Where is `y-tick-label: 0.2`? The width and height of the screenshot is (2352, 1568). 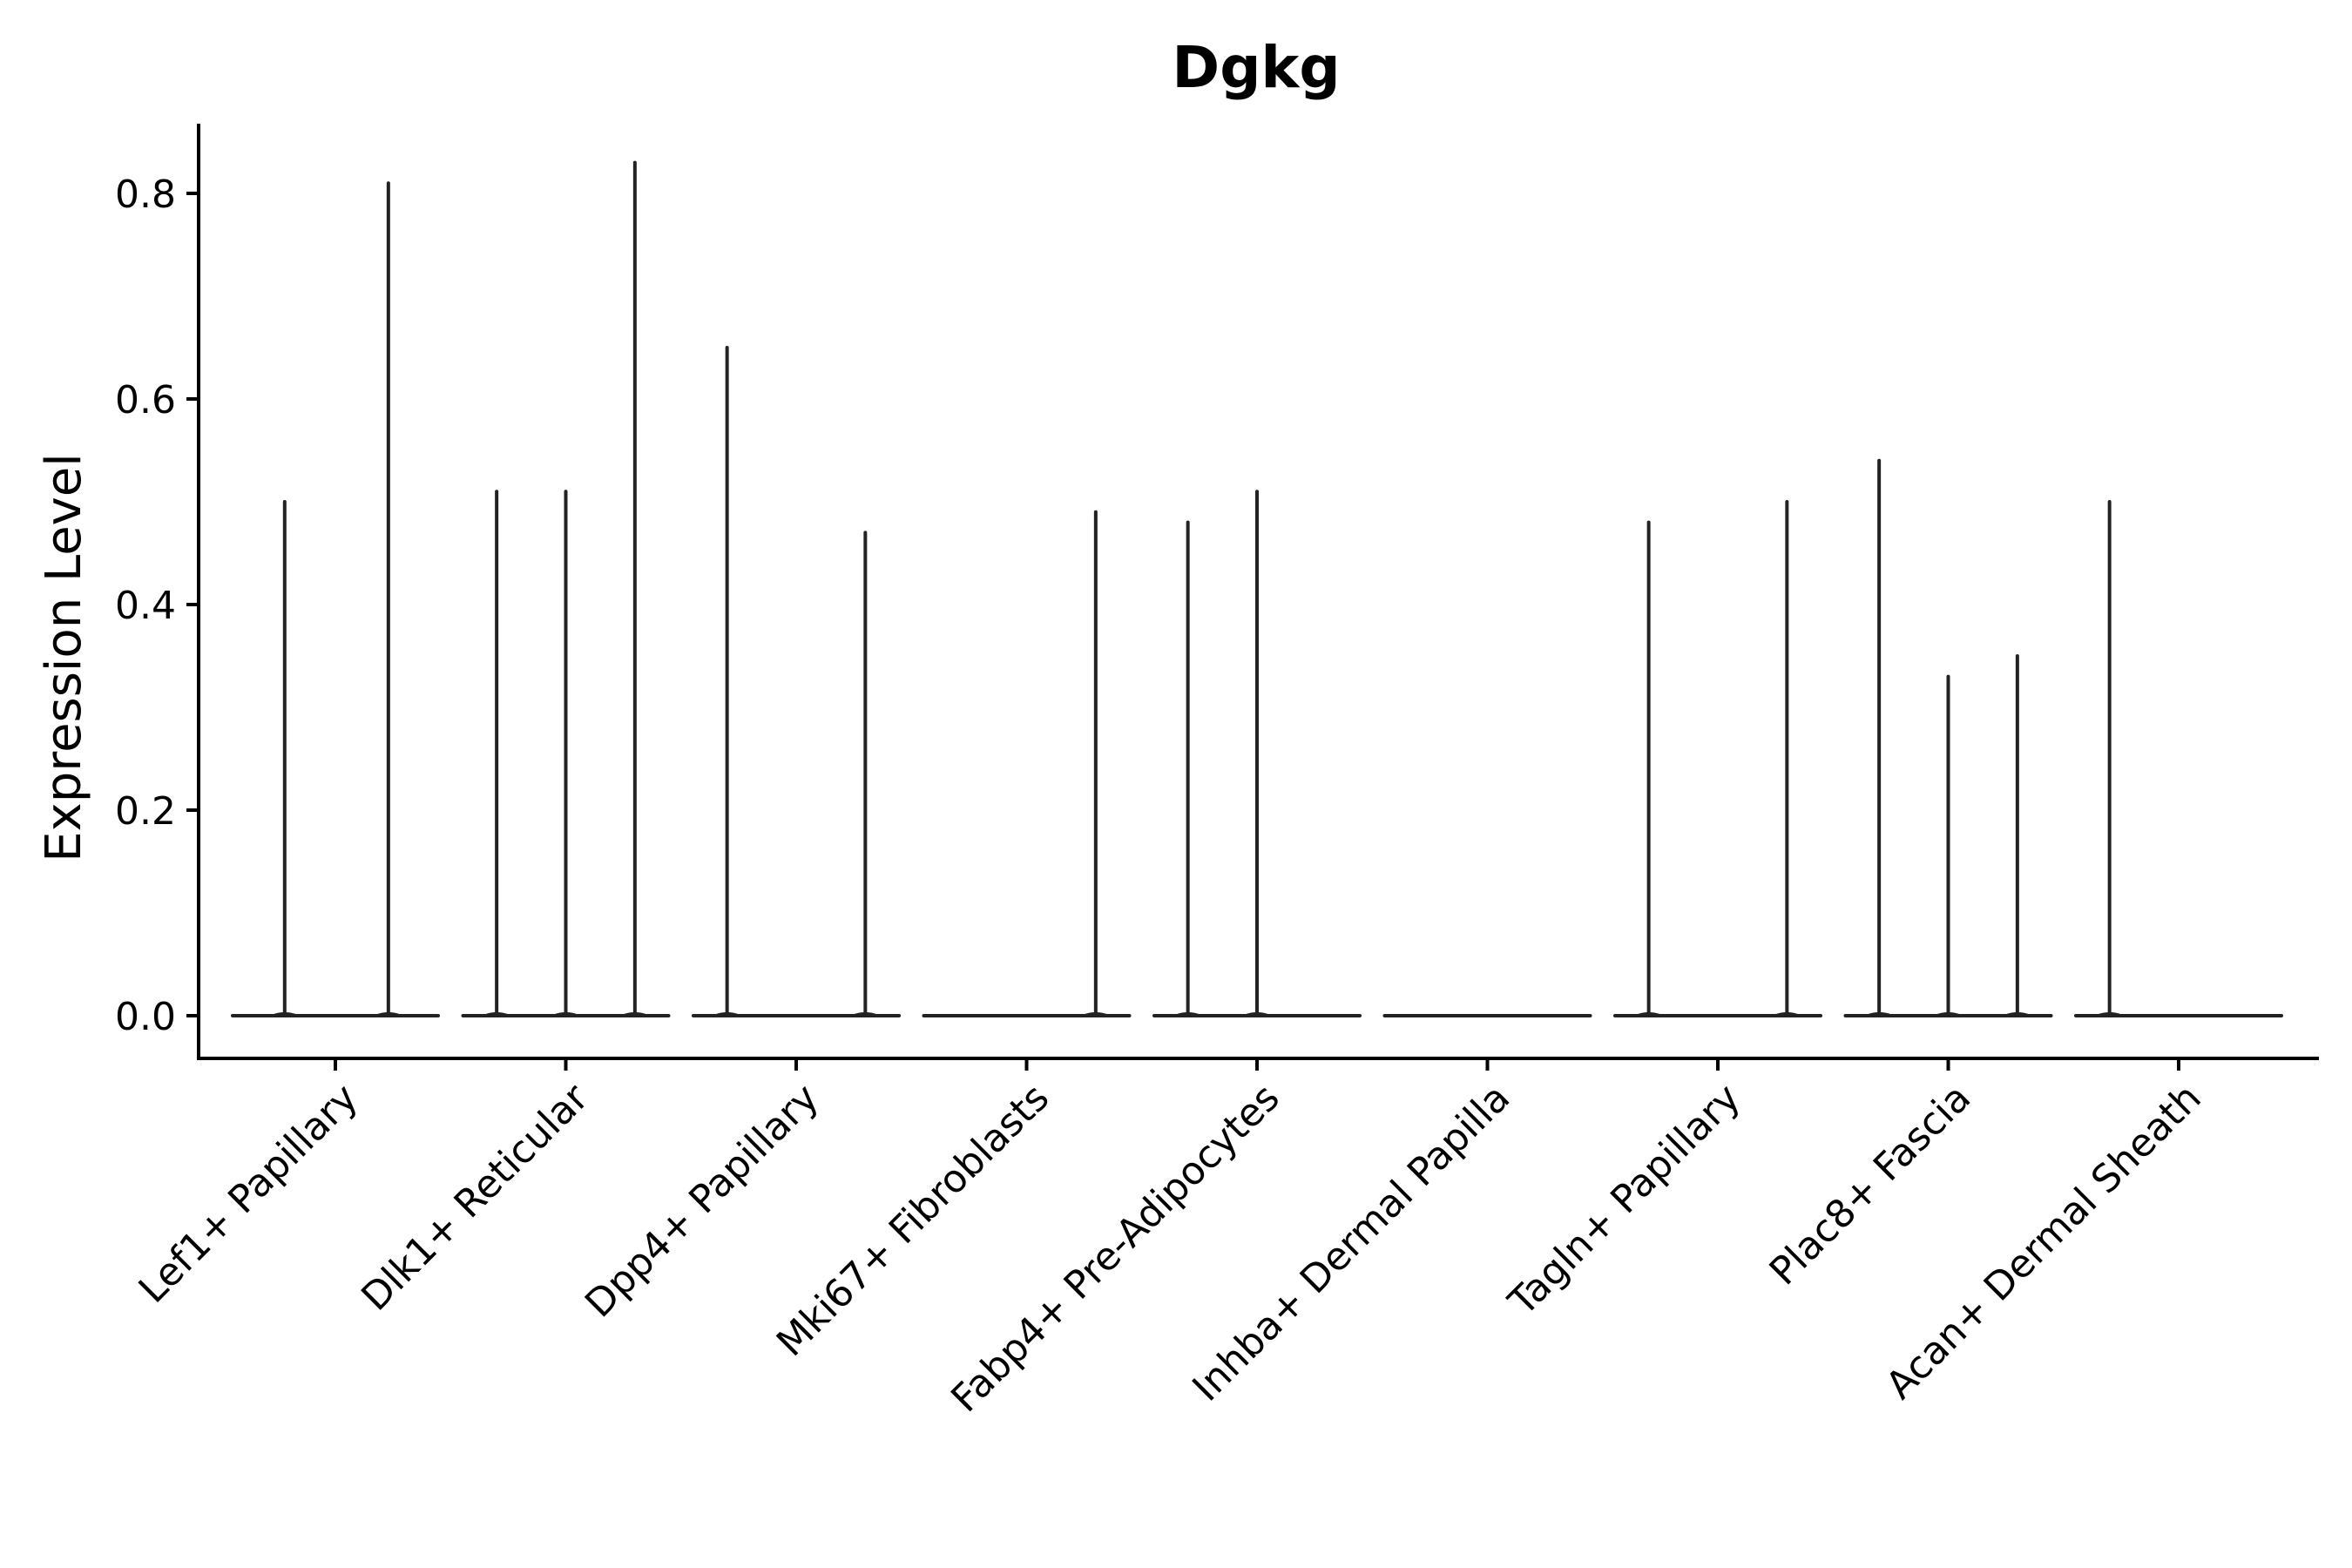
y-tick-label: 0.2 is located at coordinates (145, 811).